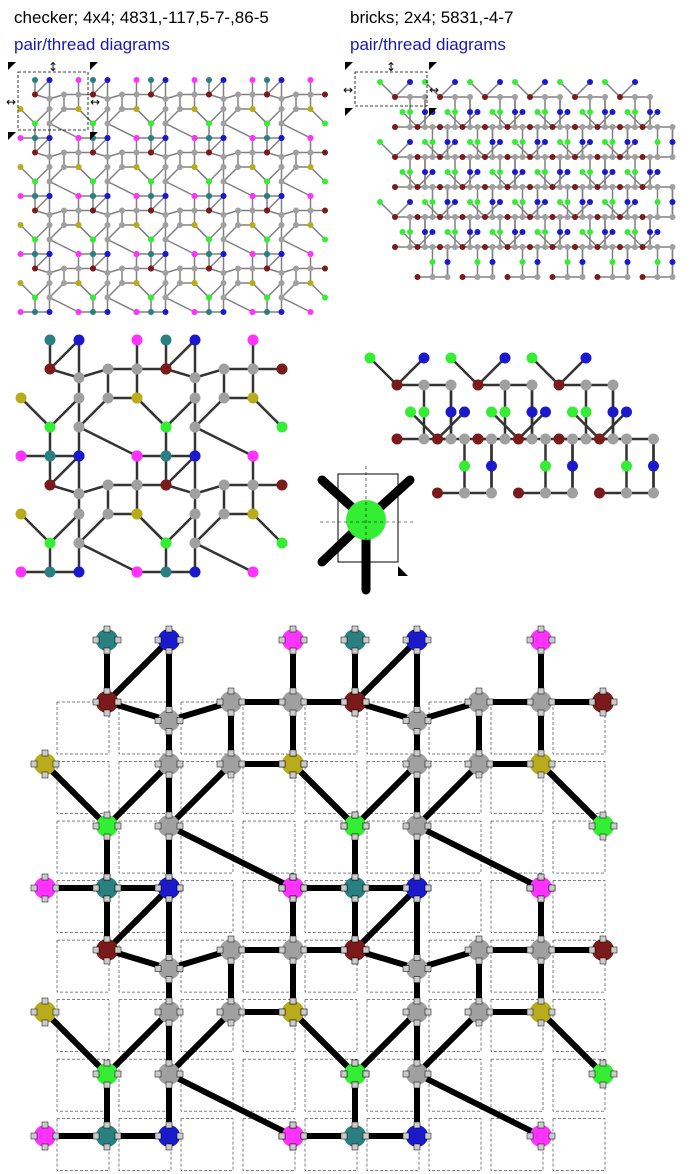  I want to click on resize-arrow-icon, so click(12, 136).